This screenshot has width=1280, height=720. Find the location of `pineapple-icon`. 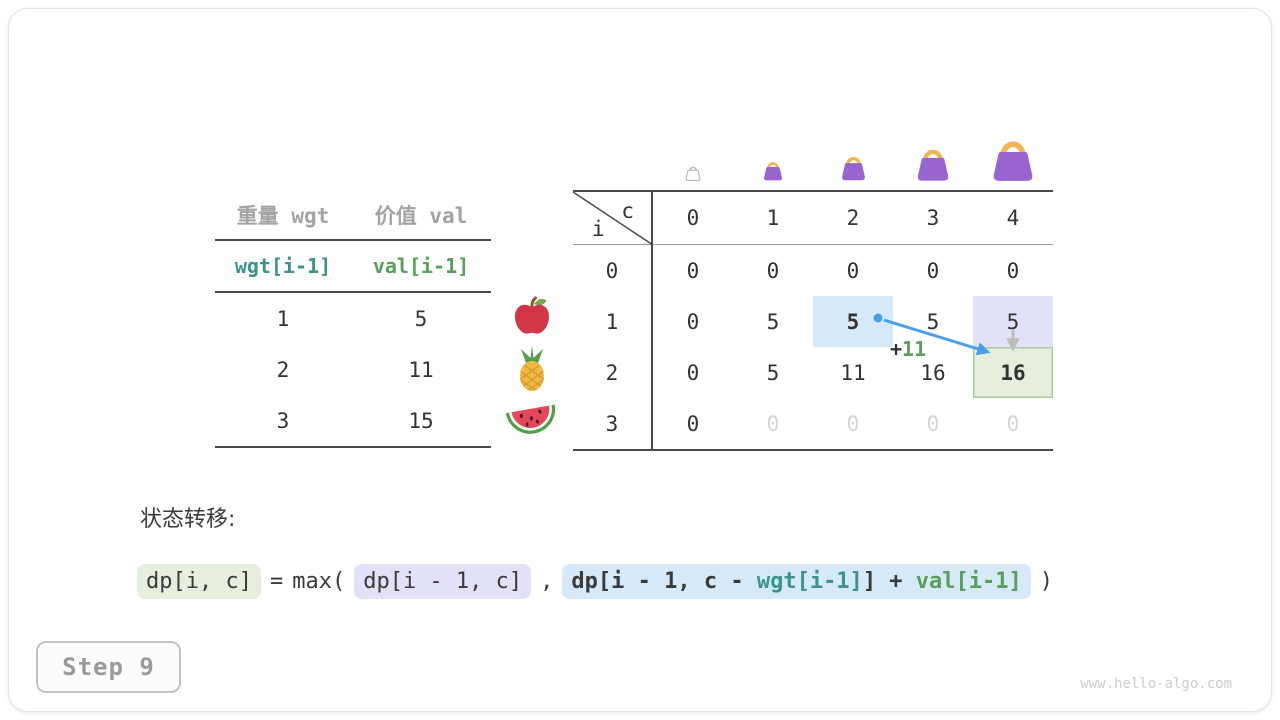

pineapple-icon is located at coordinates (532, 368).